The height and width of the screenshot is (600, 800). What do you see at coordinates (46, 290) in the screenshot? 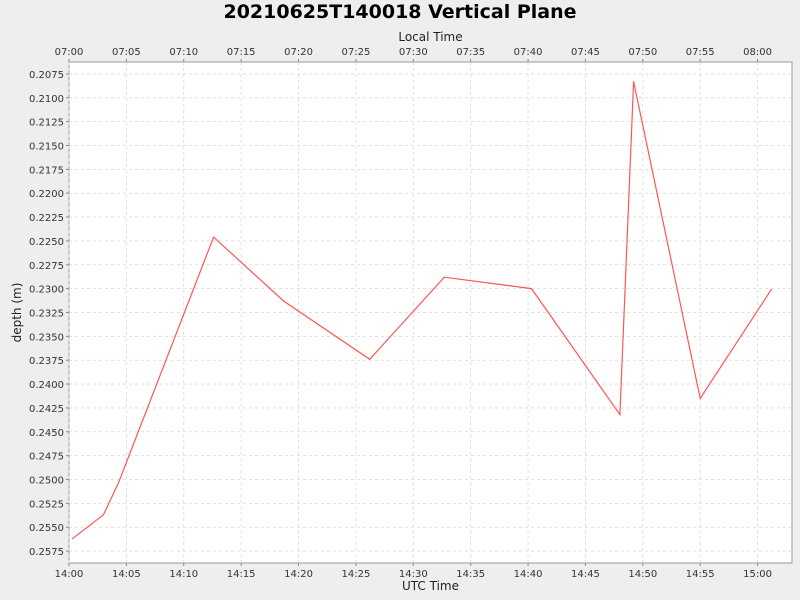
I see `y-tick-label: 0.2300` at bounding box center [46, 290].